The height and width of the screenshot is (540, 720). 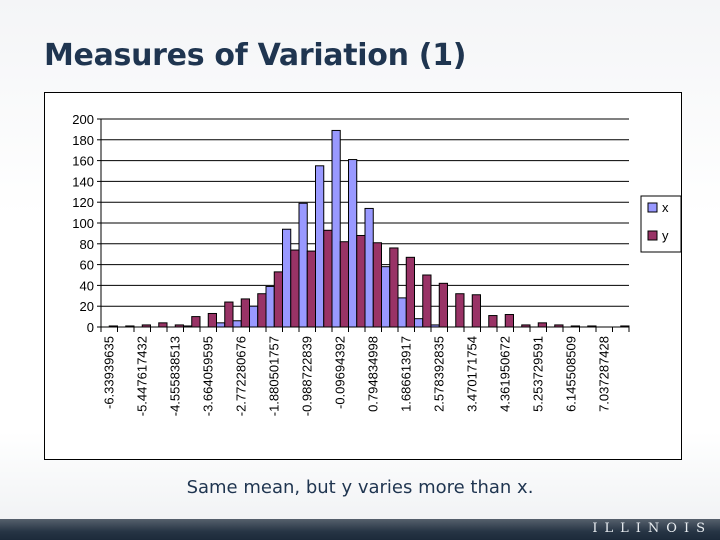 What do you see at coordinates (207, 376) in the screenshot?
I see `x-tick-label: -3.664059595` at bounding box center [207, 376].